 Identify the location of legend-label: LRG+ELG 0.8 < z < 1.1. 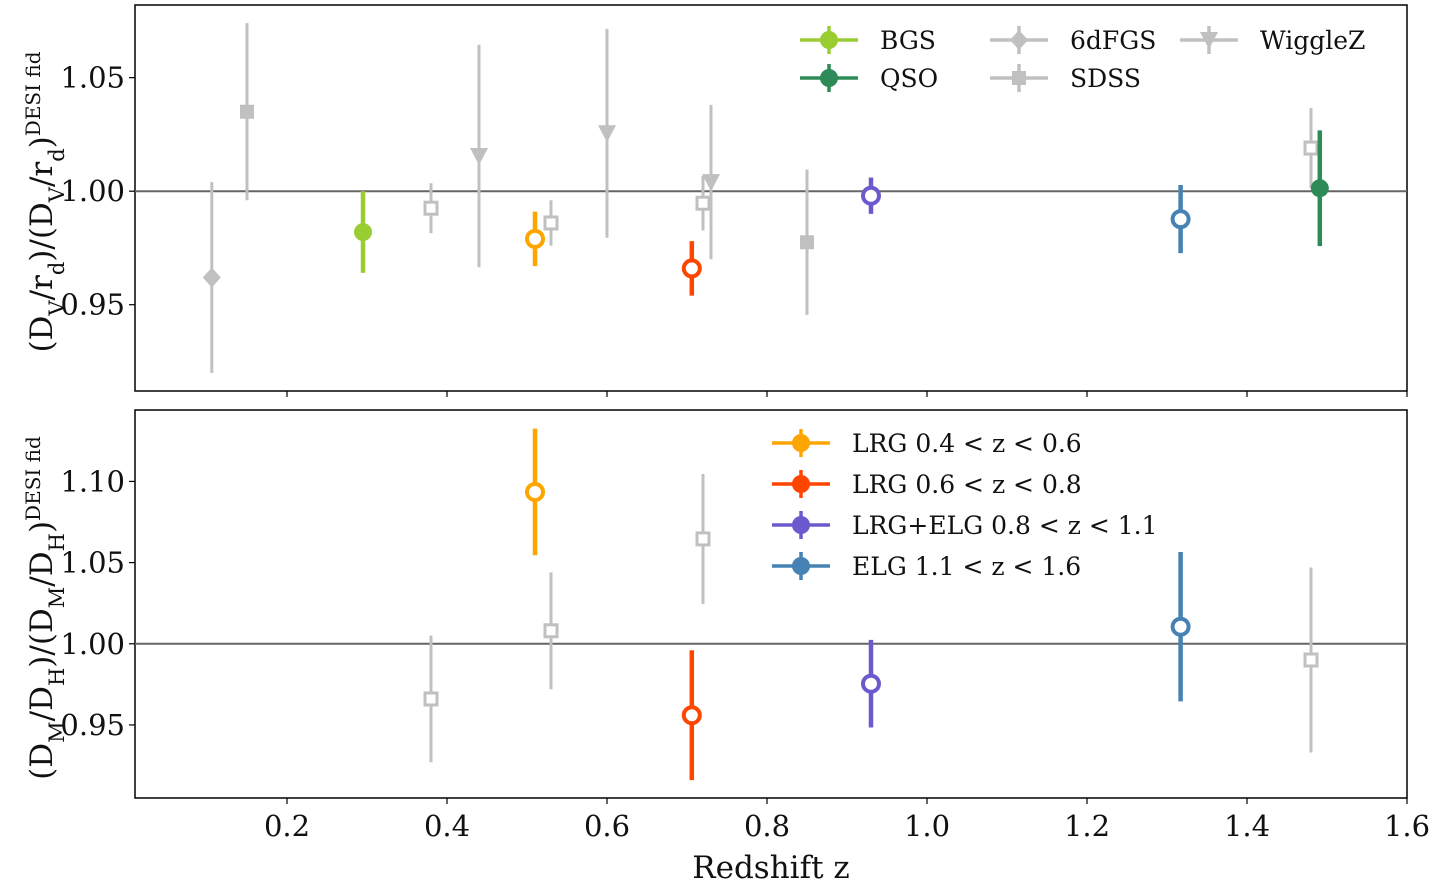
(1004, 525).